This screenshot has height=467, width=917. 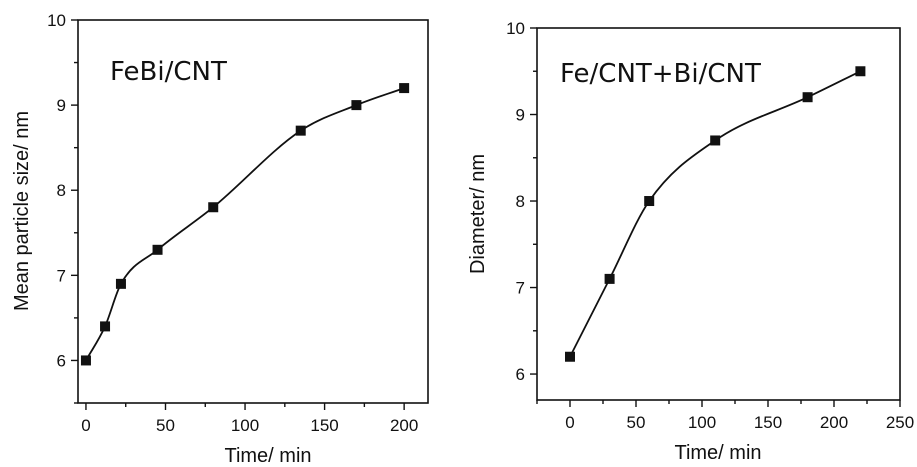 I want to click on panel-title: Fe/CNT+Bi/CNT, so click(x=660, y=74).